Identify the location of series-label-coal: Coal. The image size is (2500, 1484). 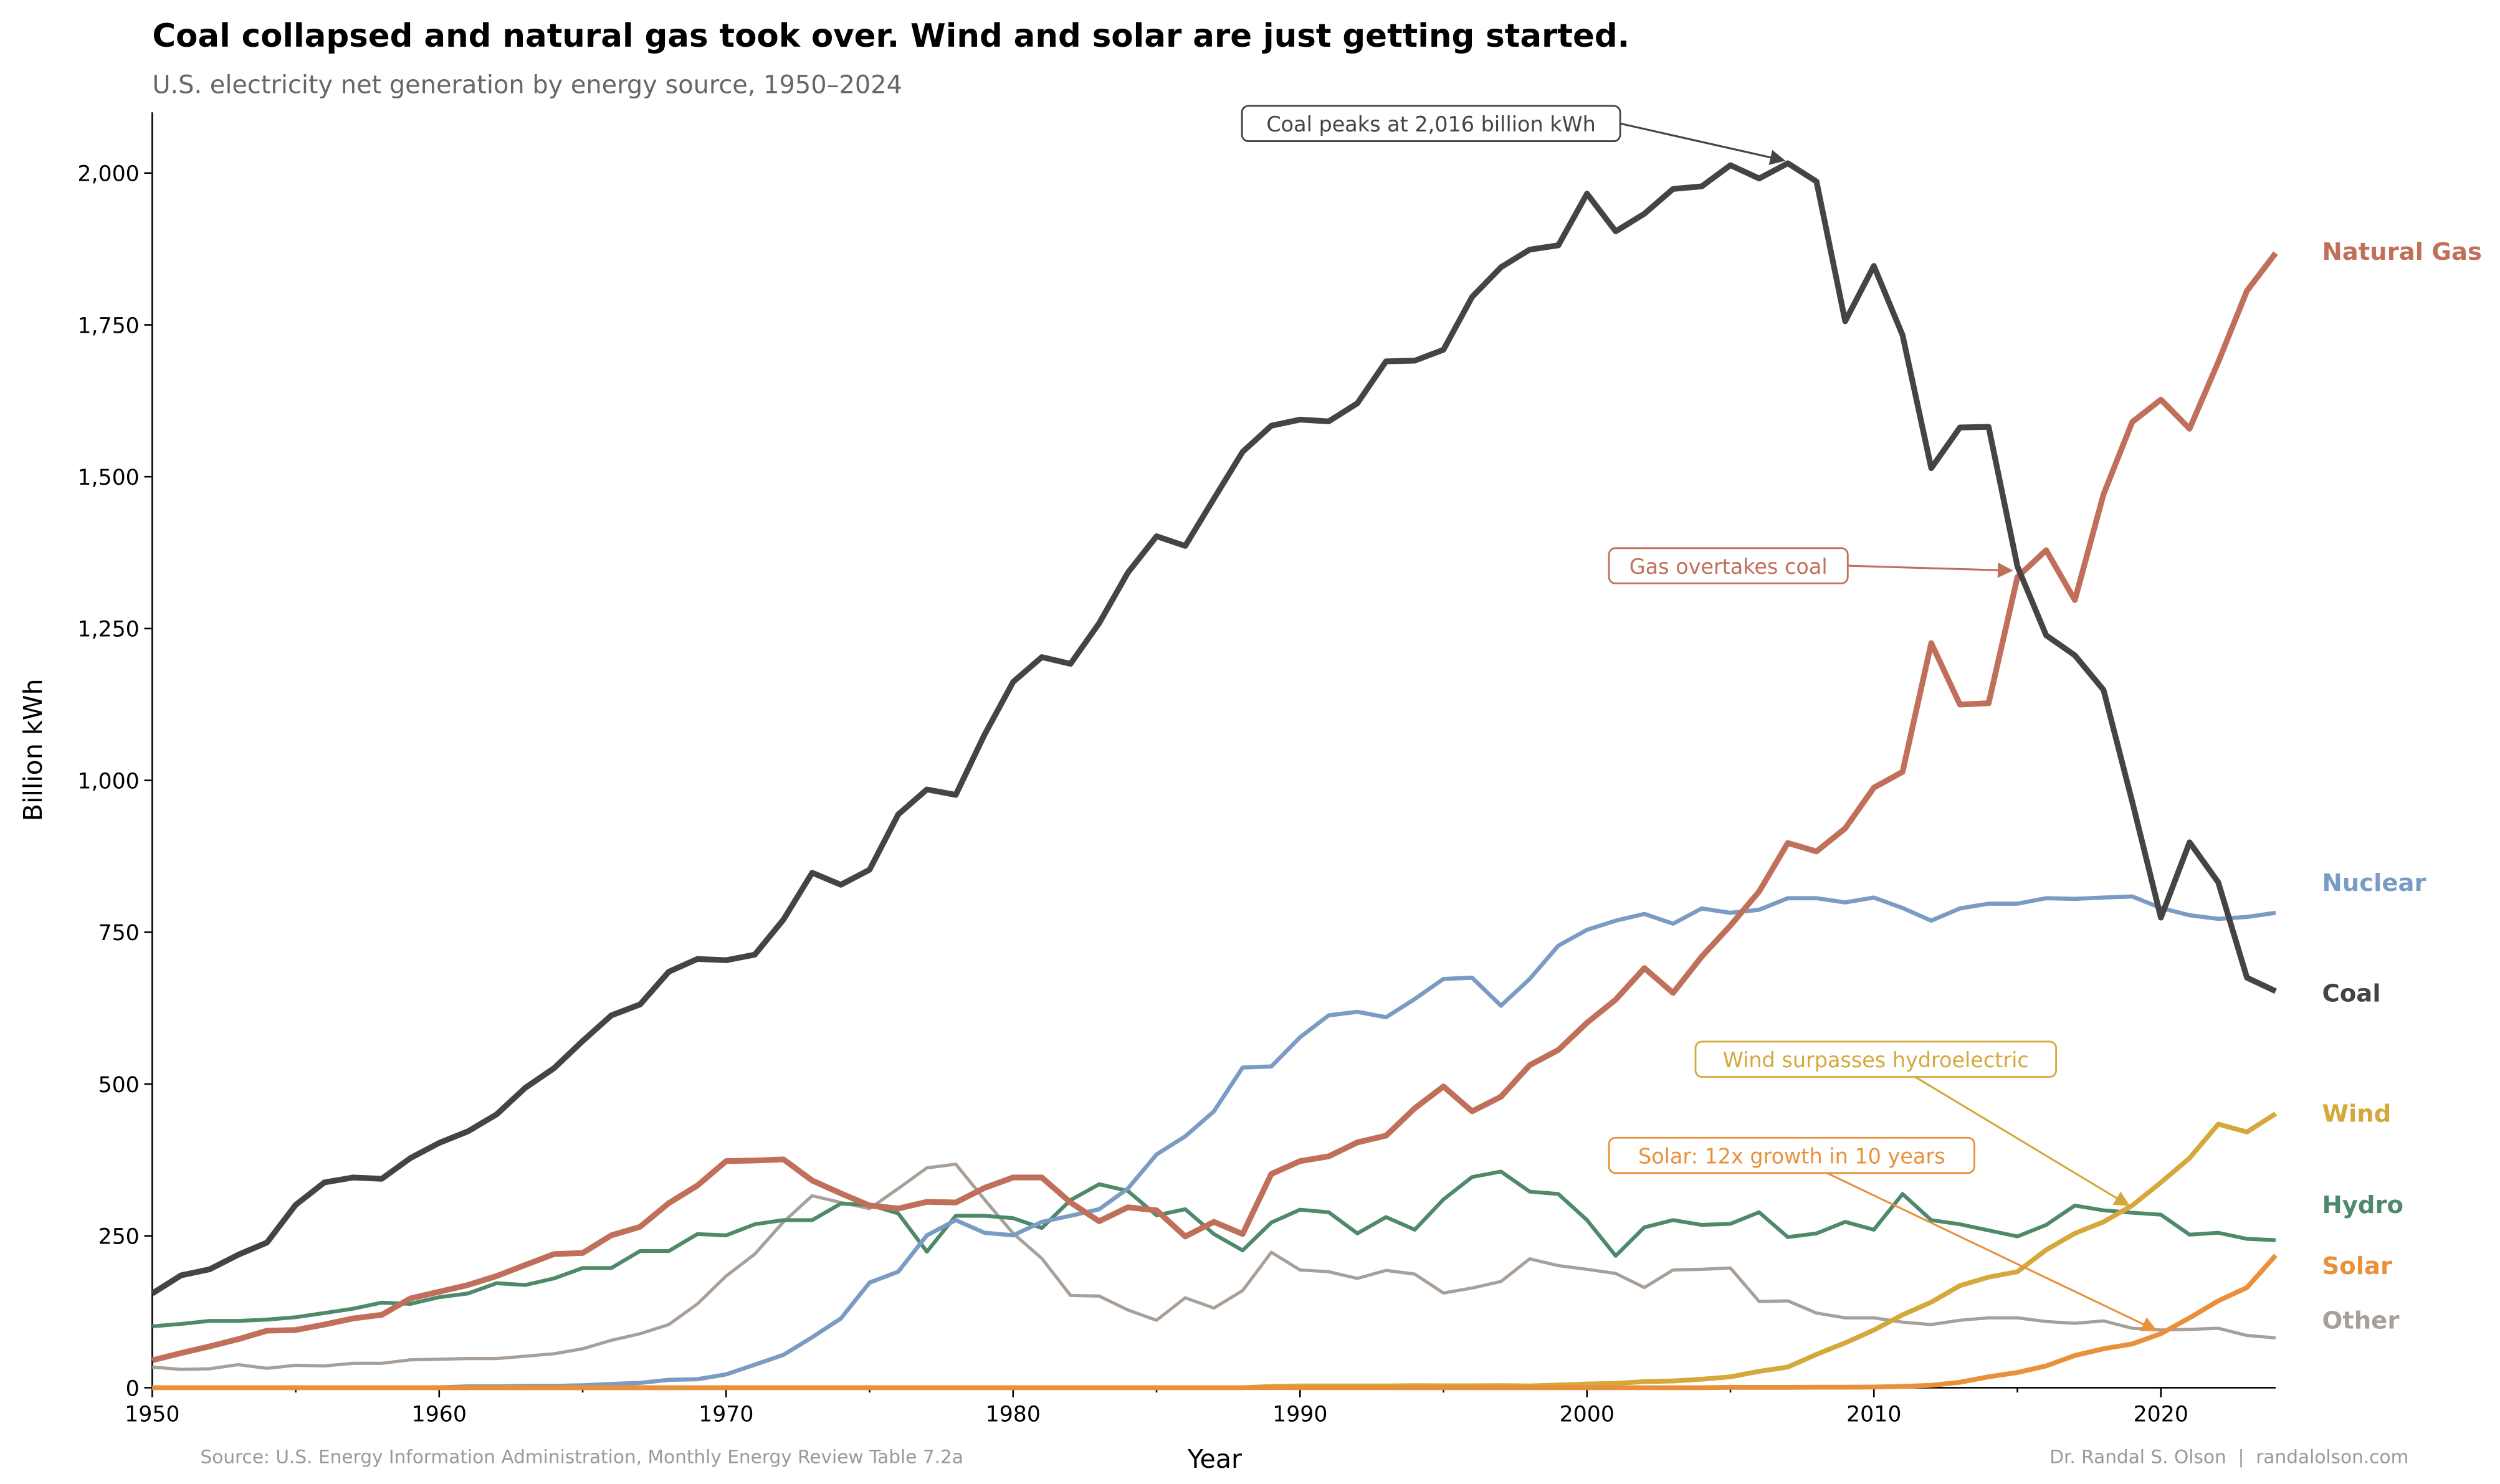
(2351, 994).